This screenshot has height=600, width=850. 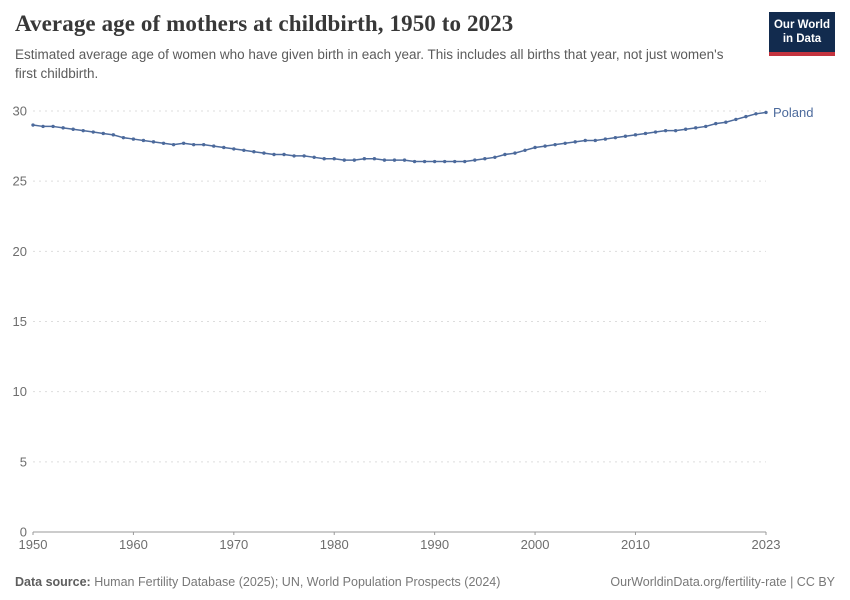 What do you see at coordinates (399, 137) in the screenshot?
I see `trend-line` at bounding box center [399, 137].